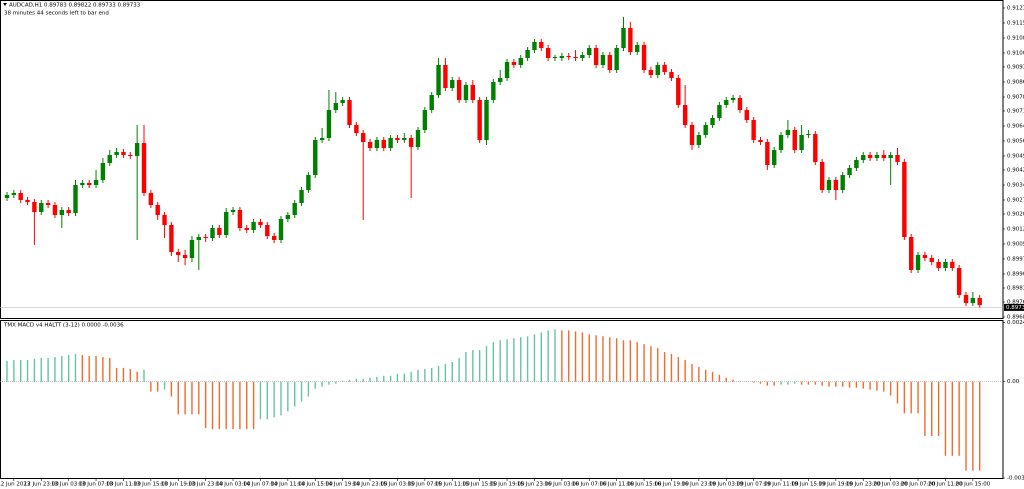 This screenshot has width=1024, height=489. What do you see at coordinates (1013, 382) in the screenshot?
I see `y-tick-label: 0.00` at bounding box center [1013, 382].